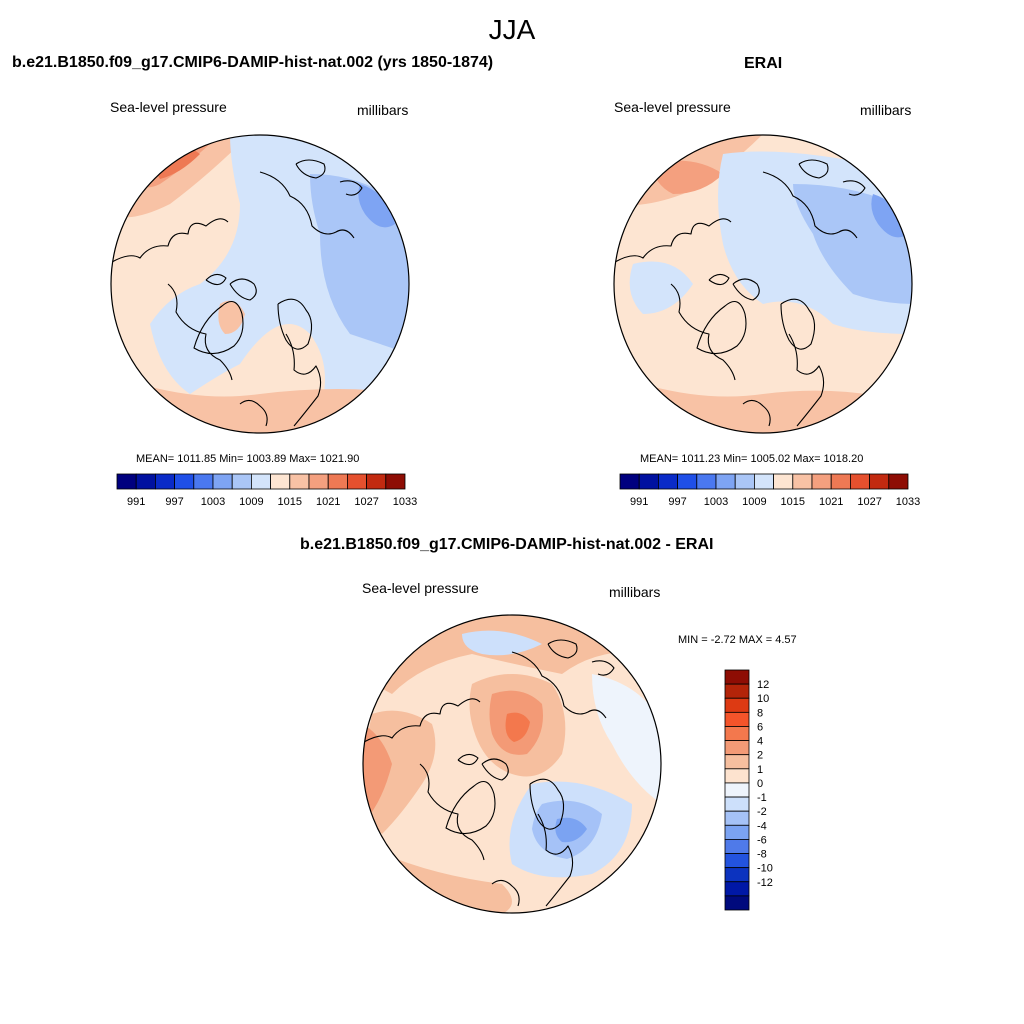 The width and height of the screenshot is (1024, 1024). I want to click on colorbar-tick-label: 2, so click(760, 756).